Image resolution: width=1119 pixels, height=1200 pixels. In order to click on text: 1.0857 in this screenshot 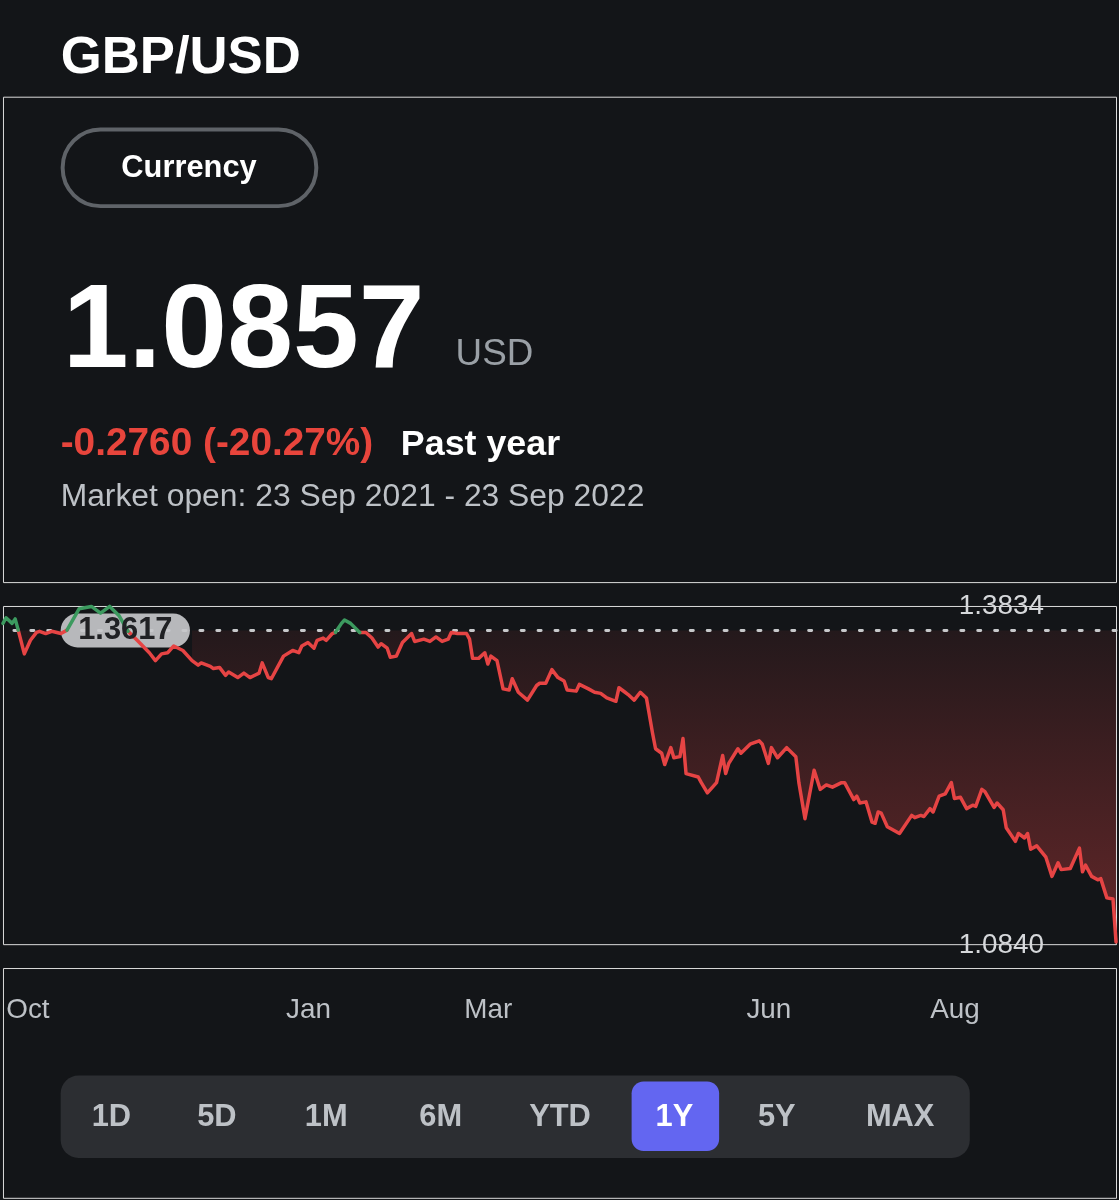, I will do `click(243, 326)`.